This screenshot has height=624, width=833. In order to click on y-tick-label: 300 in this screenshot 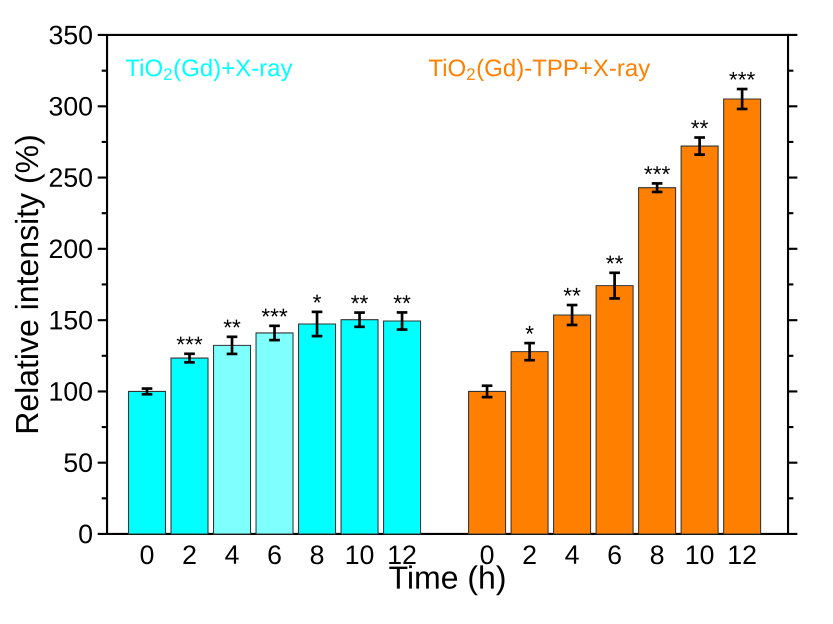, I will do `click(71, 106)`.